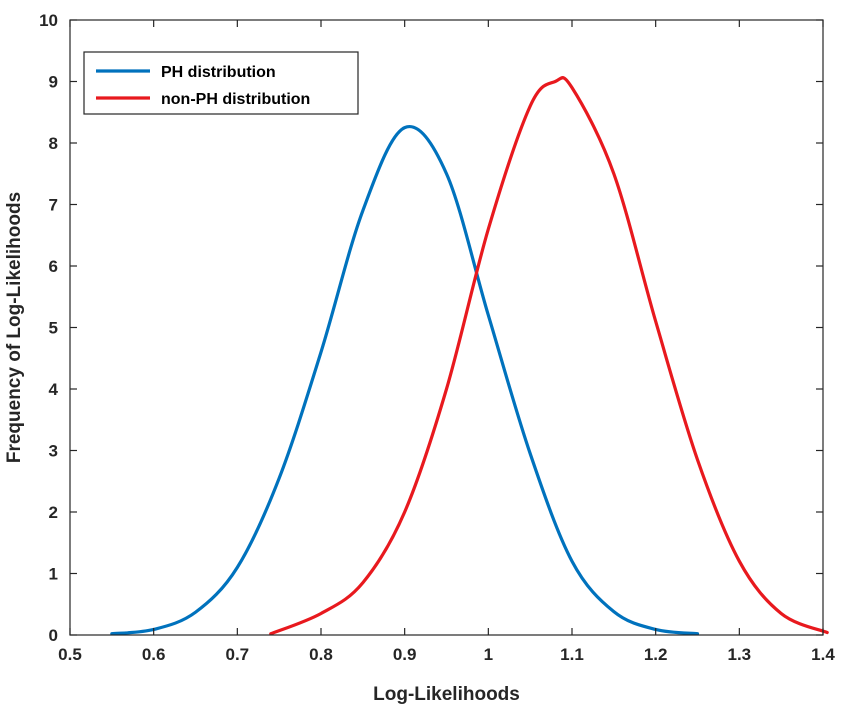 This screenshot has height=713, width=850. Describe the element at coordinates (53, 82) in the screenshot. I see `y-tick-label: 9` at that location.